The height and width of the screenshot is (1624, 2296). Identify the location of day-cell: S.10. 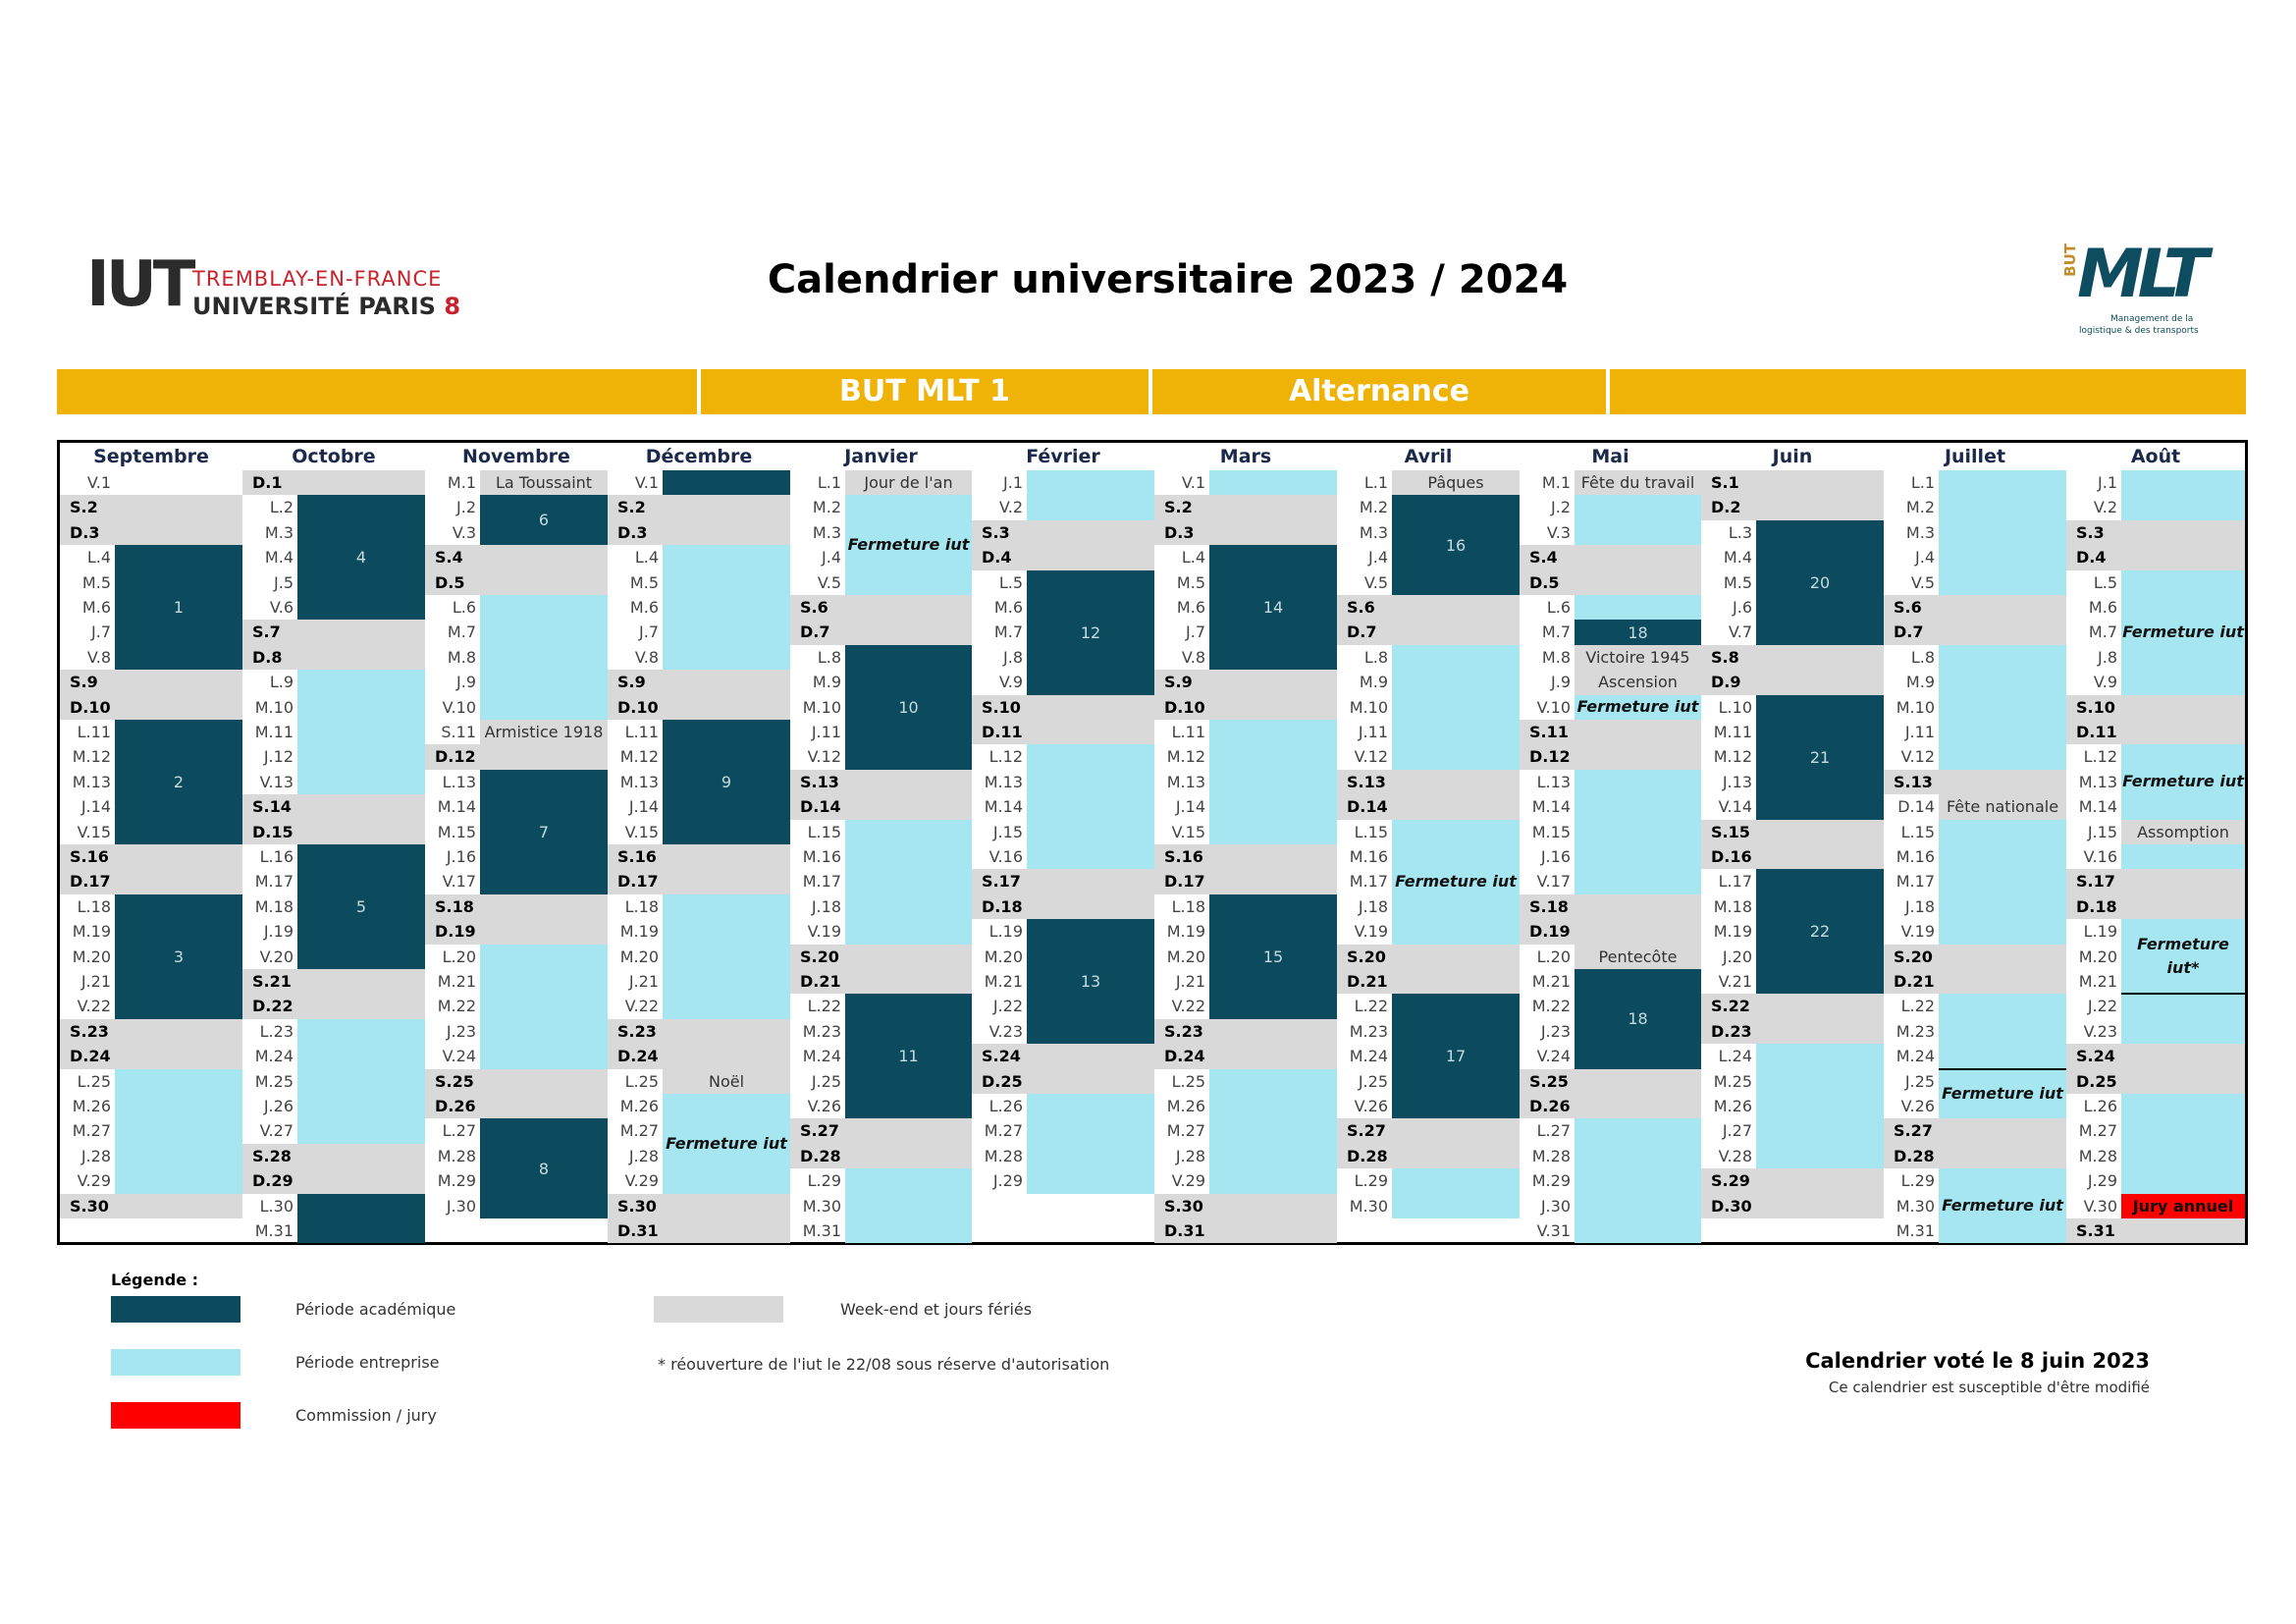
(2155, 707).